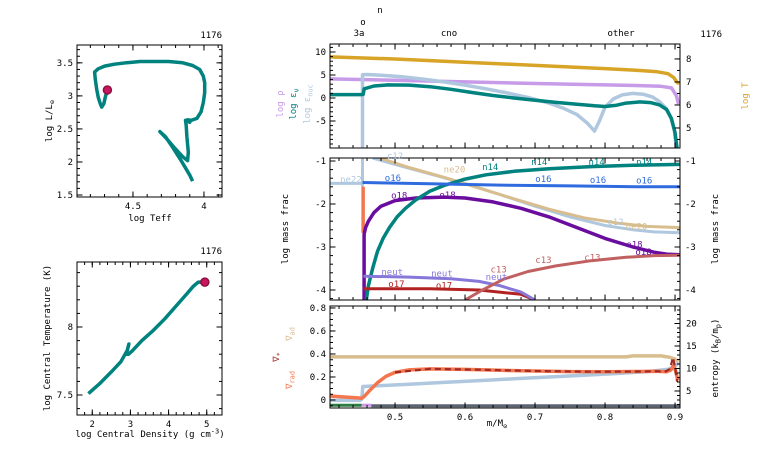 This screenshot has height=460, width=766. I want to click on abund-ylabel: log mass frac, so click(286, 229).